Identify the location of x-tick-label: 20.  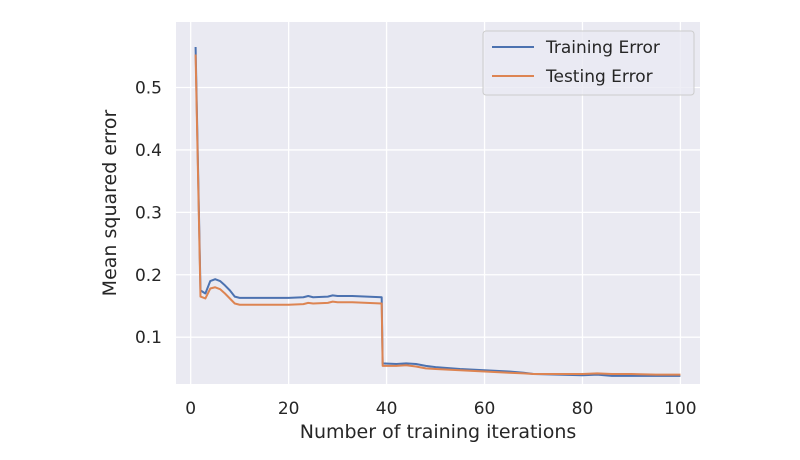
(289, 409).